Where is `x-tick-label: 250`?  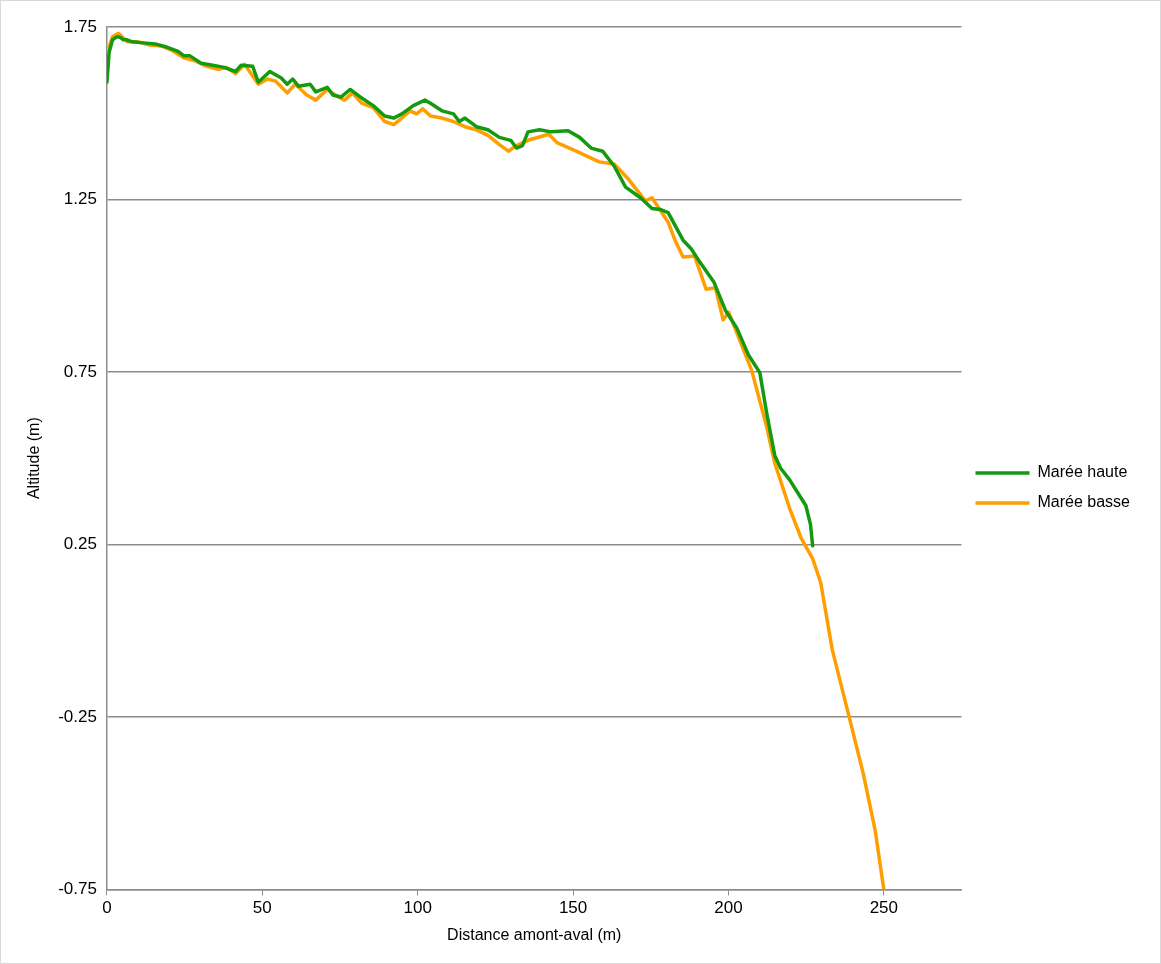
x-tick-label: 250 is located at coordinates (884, 908).